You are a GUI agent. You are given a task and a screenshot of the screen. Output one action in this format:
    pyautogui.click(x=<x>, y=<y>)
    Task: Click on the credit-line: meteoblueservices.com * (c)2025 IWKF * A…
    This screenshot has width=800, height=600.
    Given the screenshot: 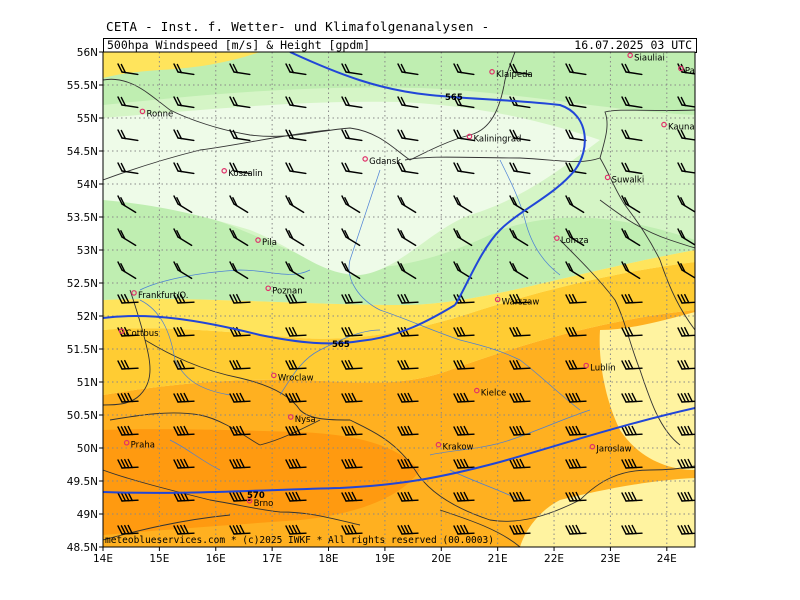 What is the action you would take?
    pyautogui.click(x=299, y=540)
    